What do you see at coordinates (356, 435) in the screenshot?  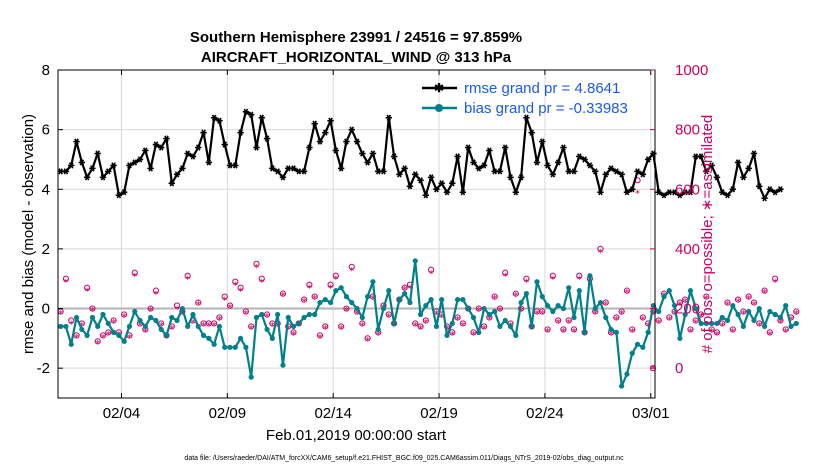 I see `x-axis-label: Feb.01,2019 00:00:00 start` at bounding box center [356, 435].